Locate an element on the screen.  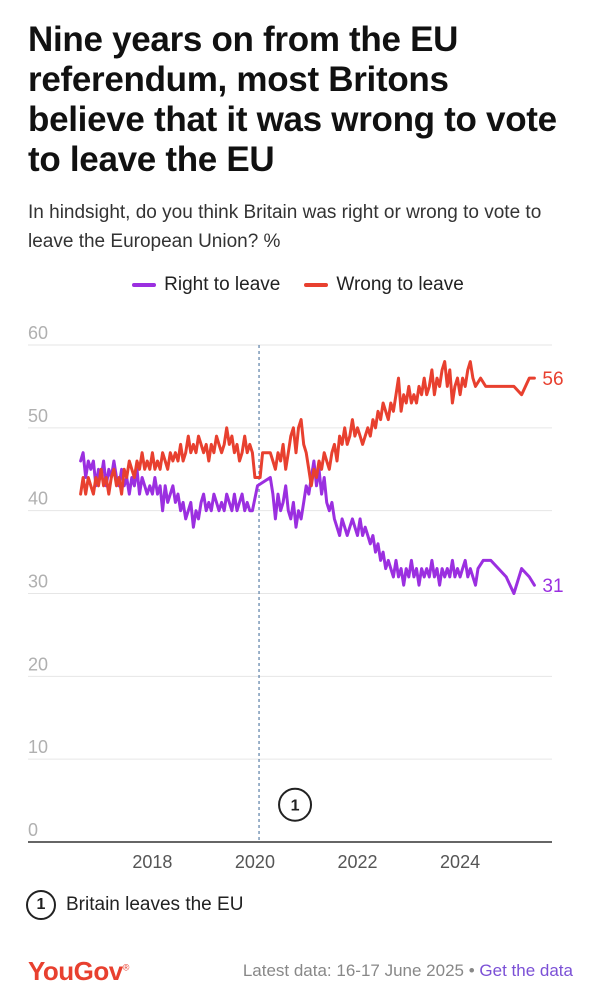
yougov-logo: YouGov® is located at coordinates (78, 971).